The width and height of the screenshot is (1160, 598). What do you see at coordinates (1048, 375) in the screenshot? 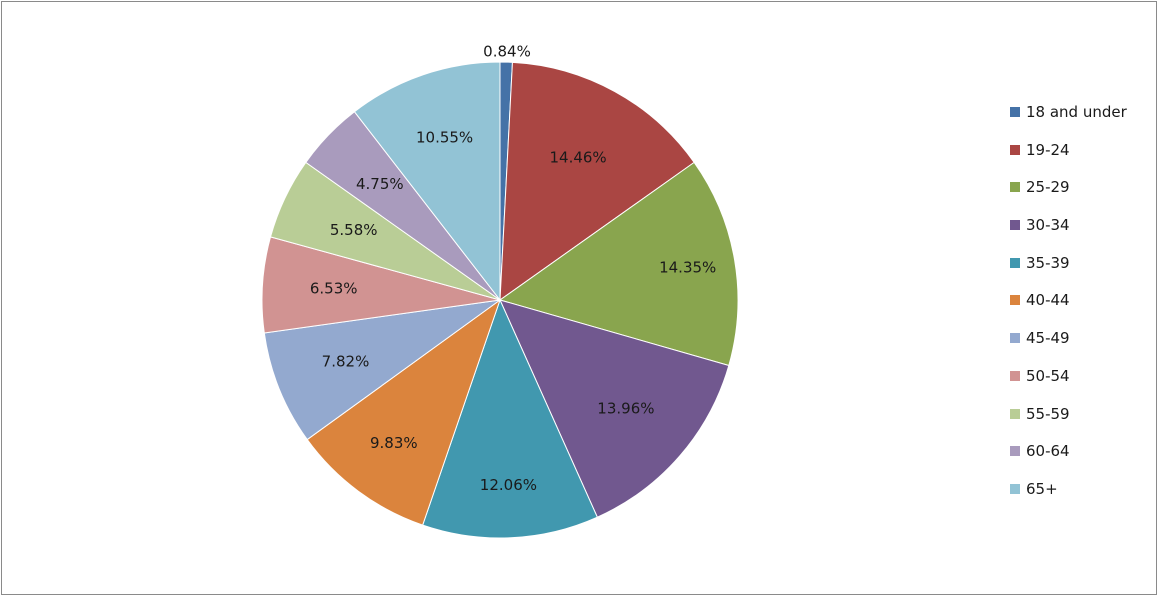
I see `legend-label: 50-54` at bounding box center [1048, 375].